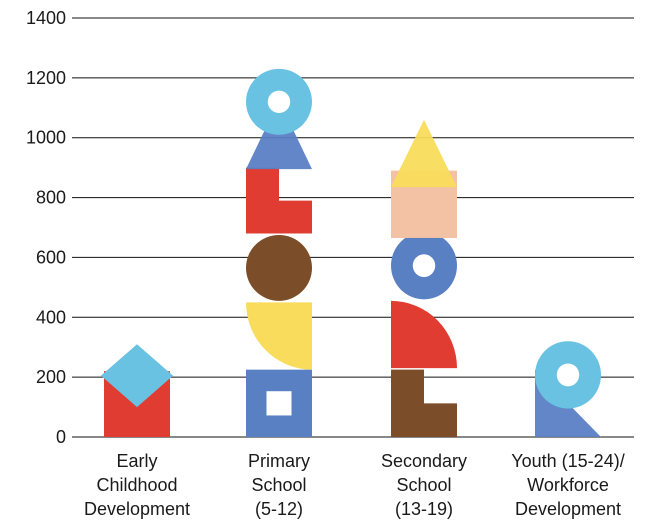 This screenshot has height=525, width=648. I want to click on category-label: Youth (15-24)/, so click(567, 461).